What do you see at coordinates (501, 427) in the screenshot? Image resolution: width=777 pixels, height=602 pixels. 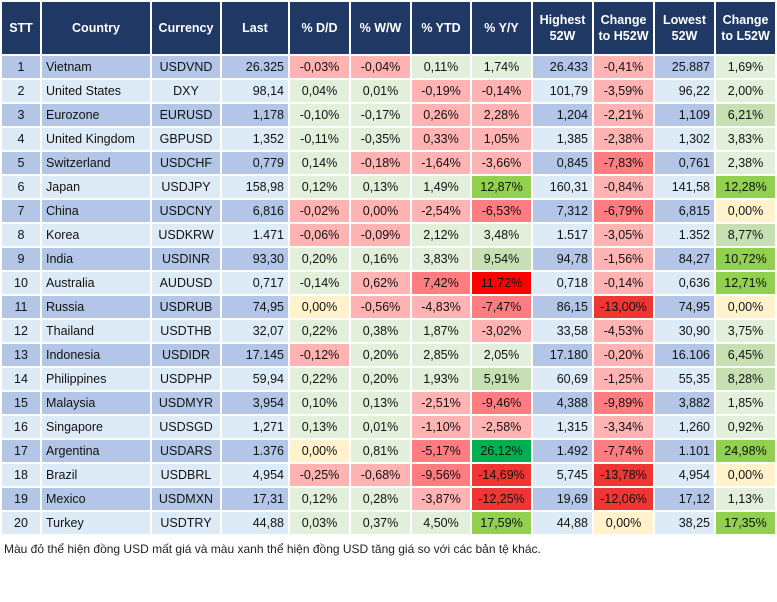 I see `cell-yy: -2,58%` at bounding box center [501, 427].